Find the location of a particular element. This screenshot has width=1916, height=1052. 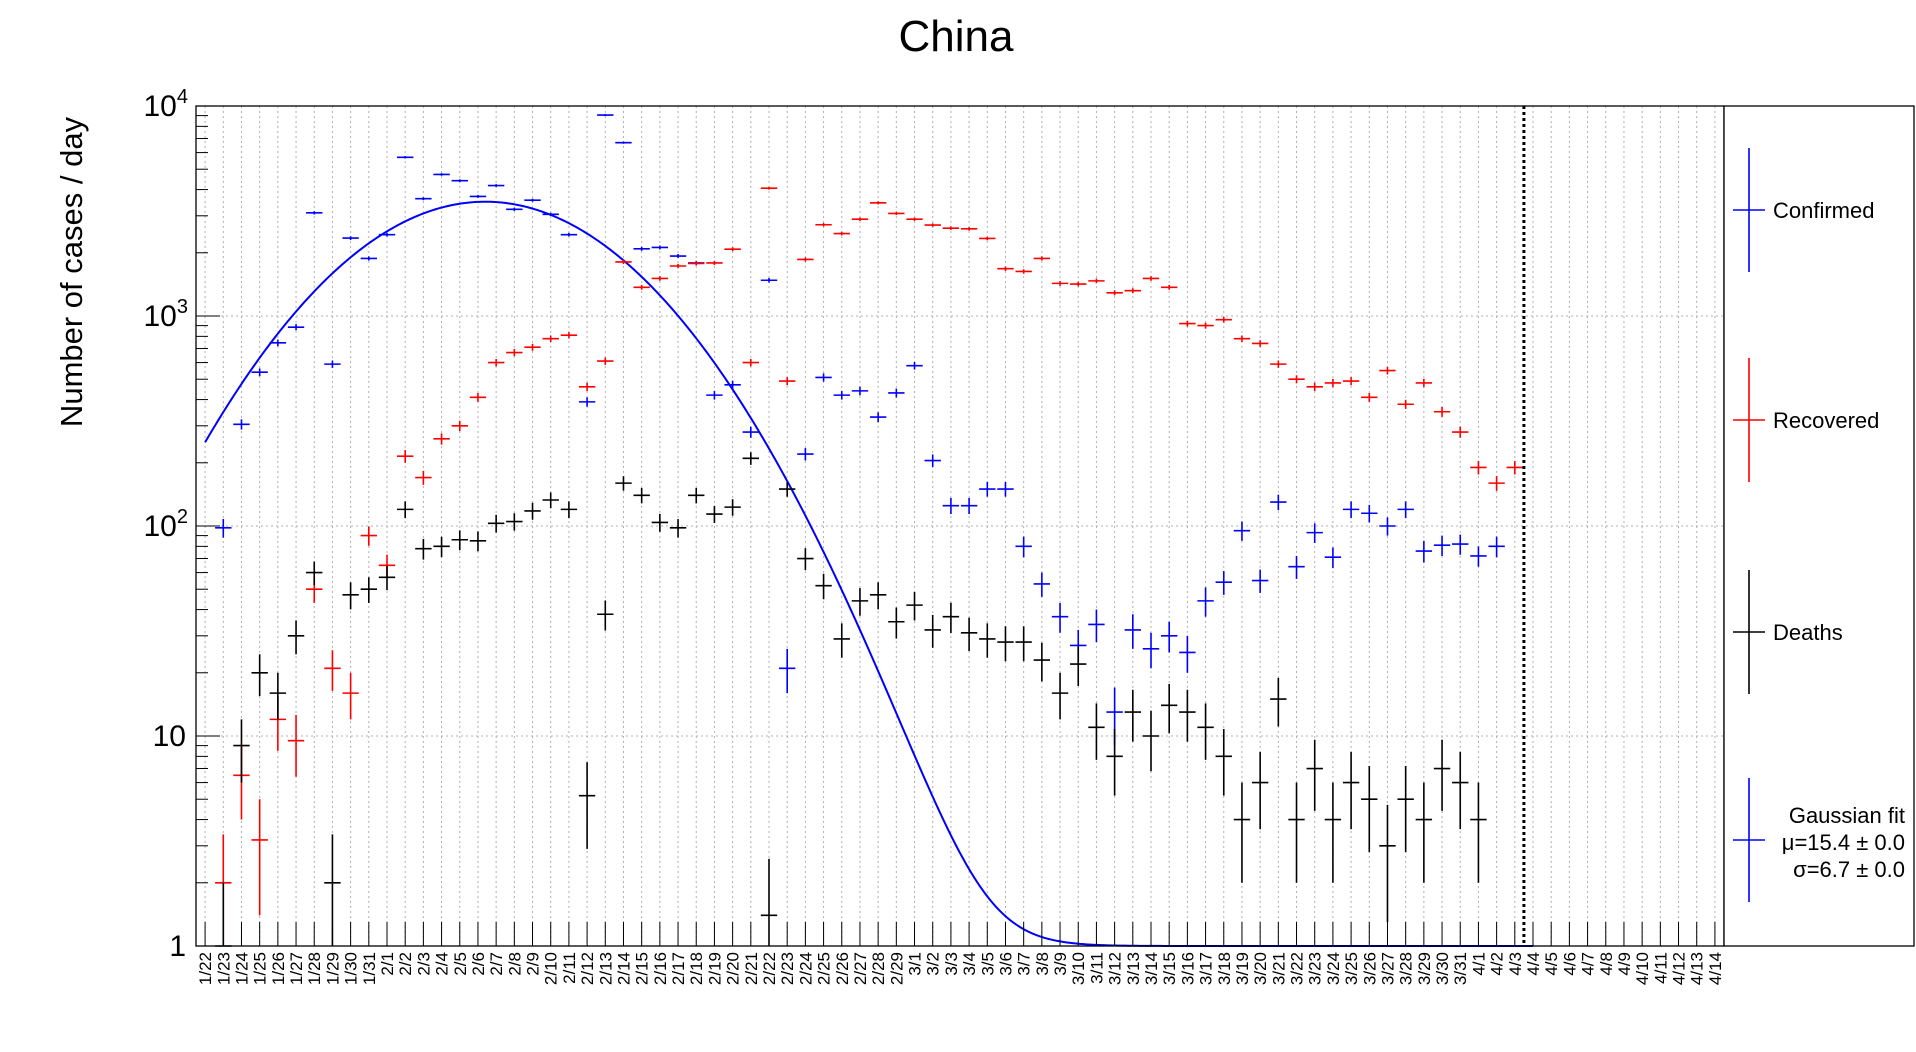

x-tick-label: 3/3 is located at coordinates (951, 964).